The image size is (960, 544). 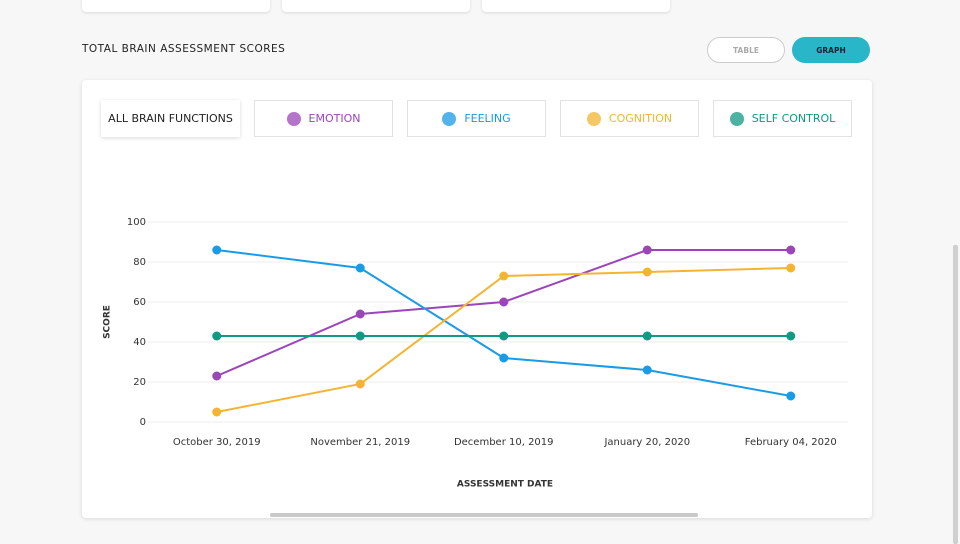 What do you see at coordinates (139, 302) in the screenshot?
I see `y-tick-label: 60` at bounding box center [139, 302].